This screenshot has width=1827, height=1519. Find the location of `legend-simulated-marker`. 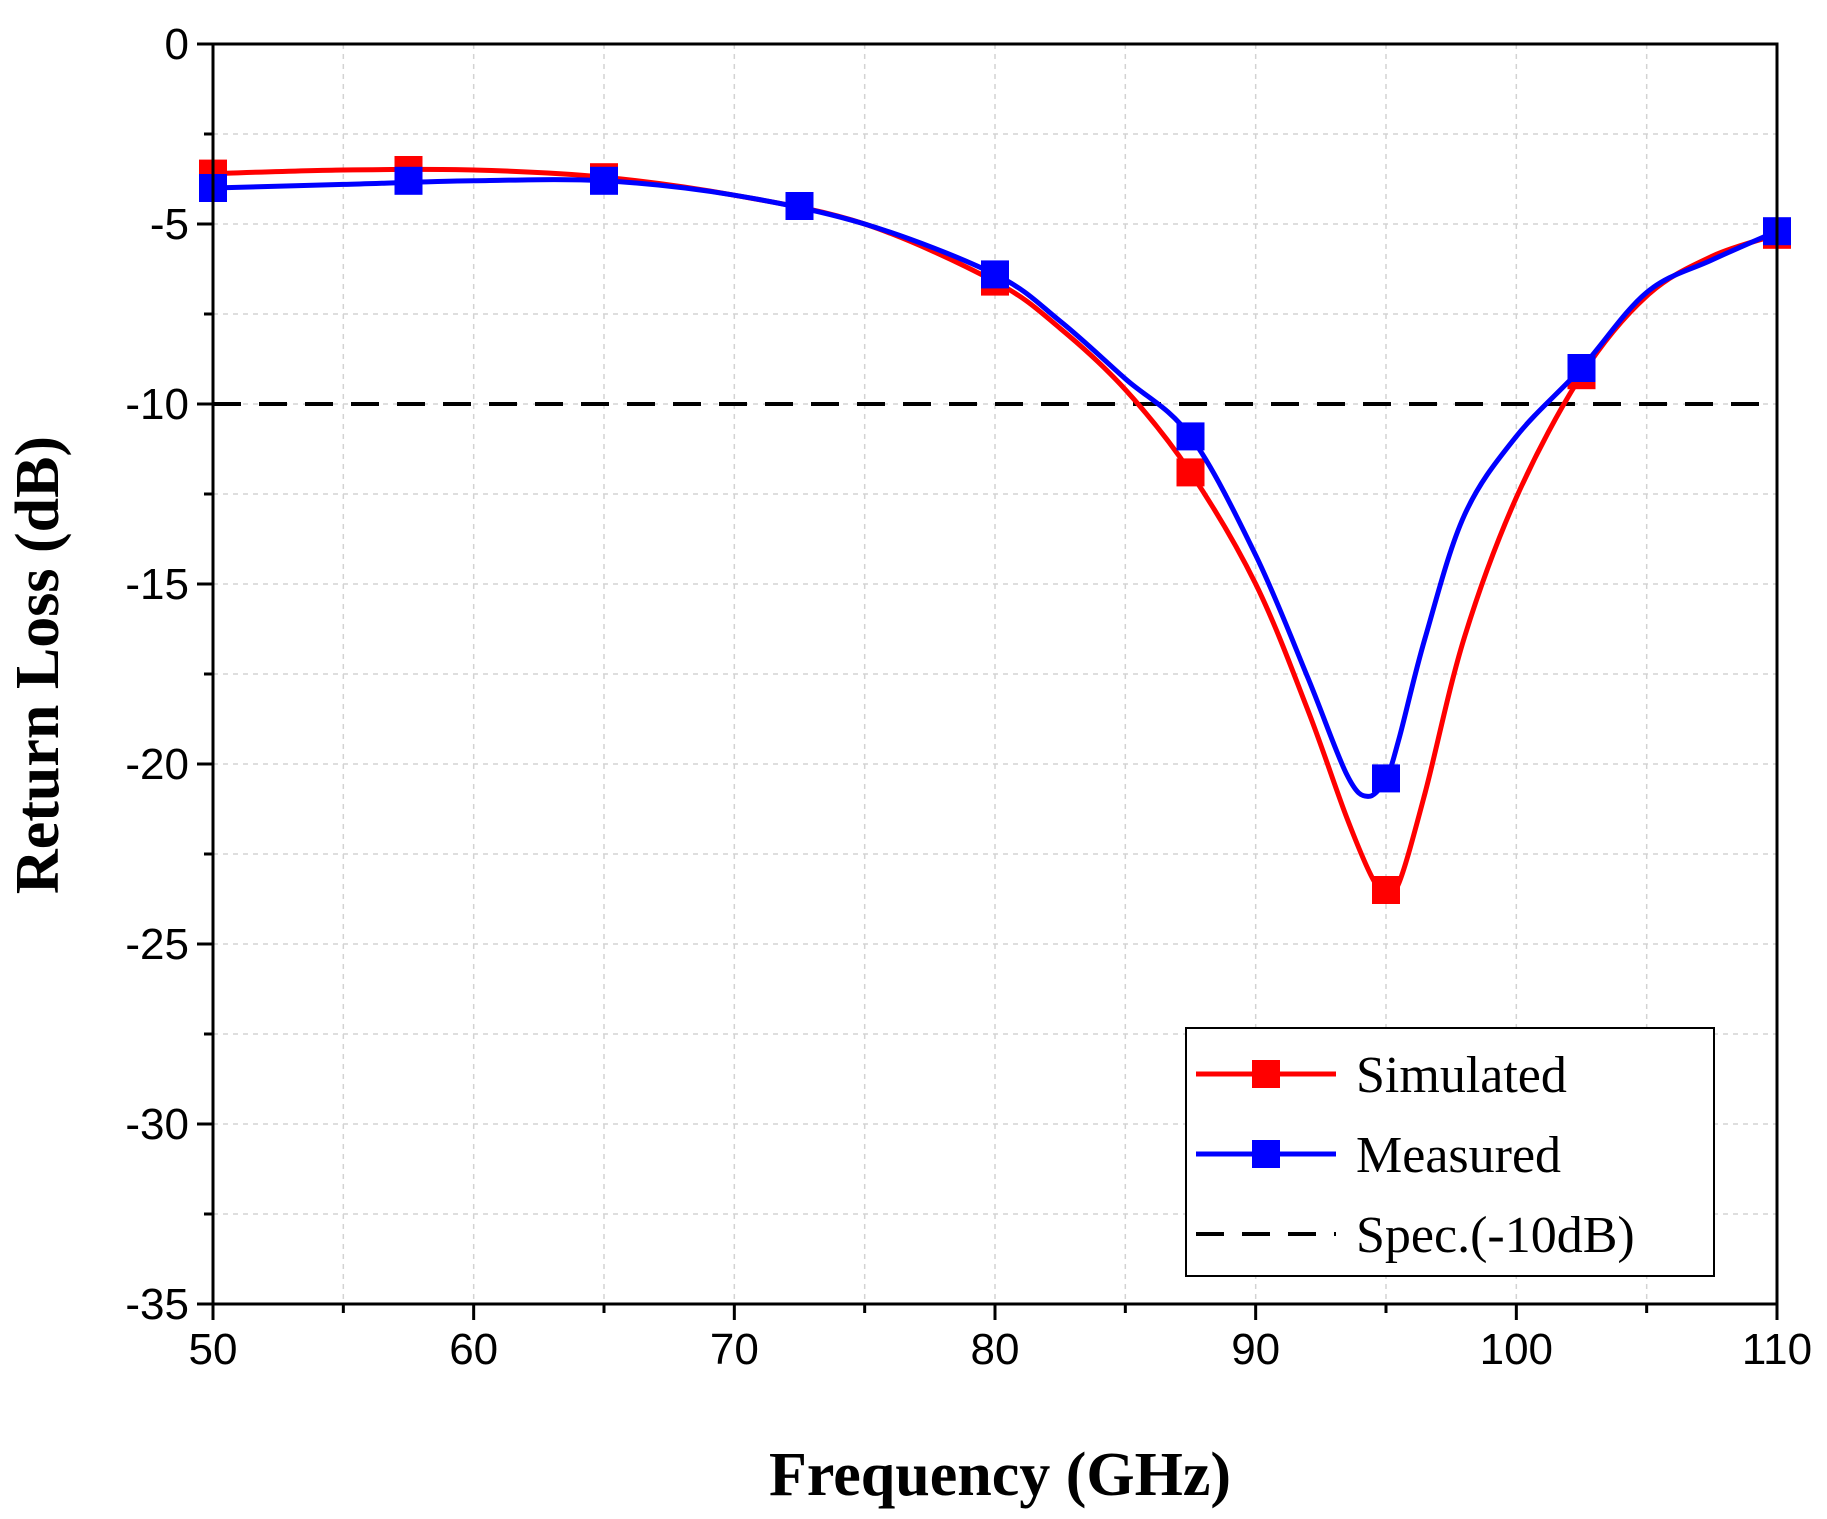

legend-simulated-marker is located at coordinates (1266, 1074).